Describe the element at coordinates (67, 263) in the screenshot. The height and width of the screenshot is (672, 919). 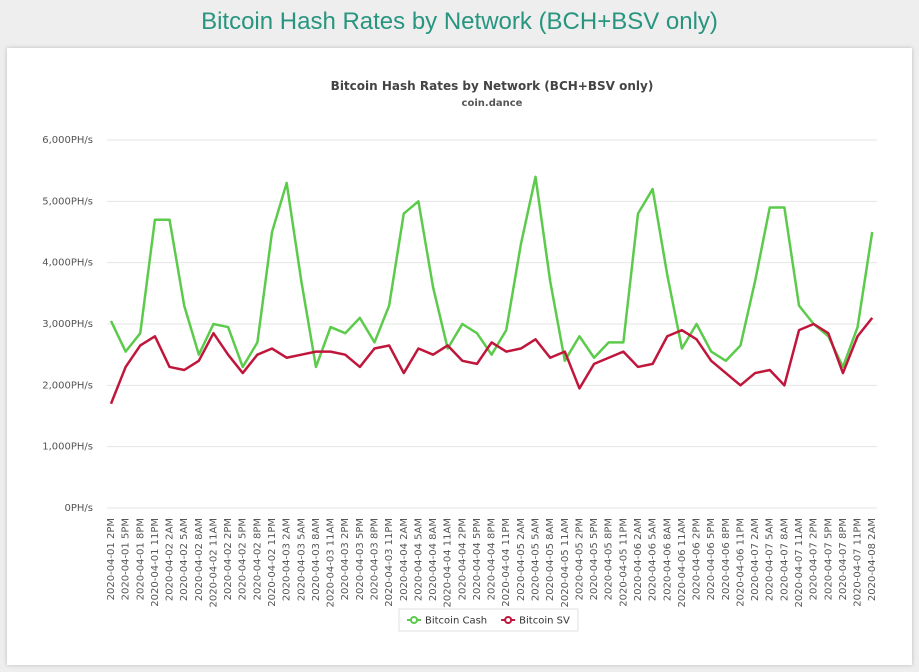
I see `y-tick-label: 4,000PH/s` at that location.